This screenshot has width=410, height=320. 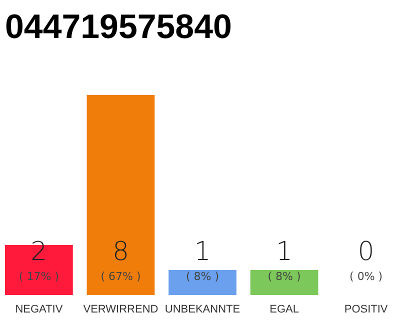 What do you see at coordinates (118, 27) in the screenshot?
I see `chart-title: 044719575840` at bounding box center [118, 27].